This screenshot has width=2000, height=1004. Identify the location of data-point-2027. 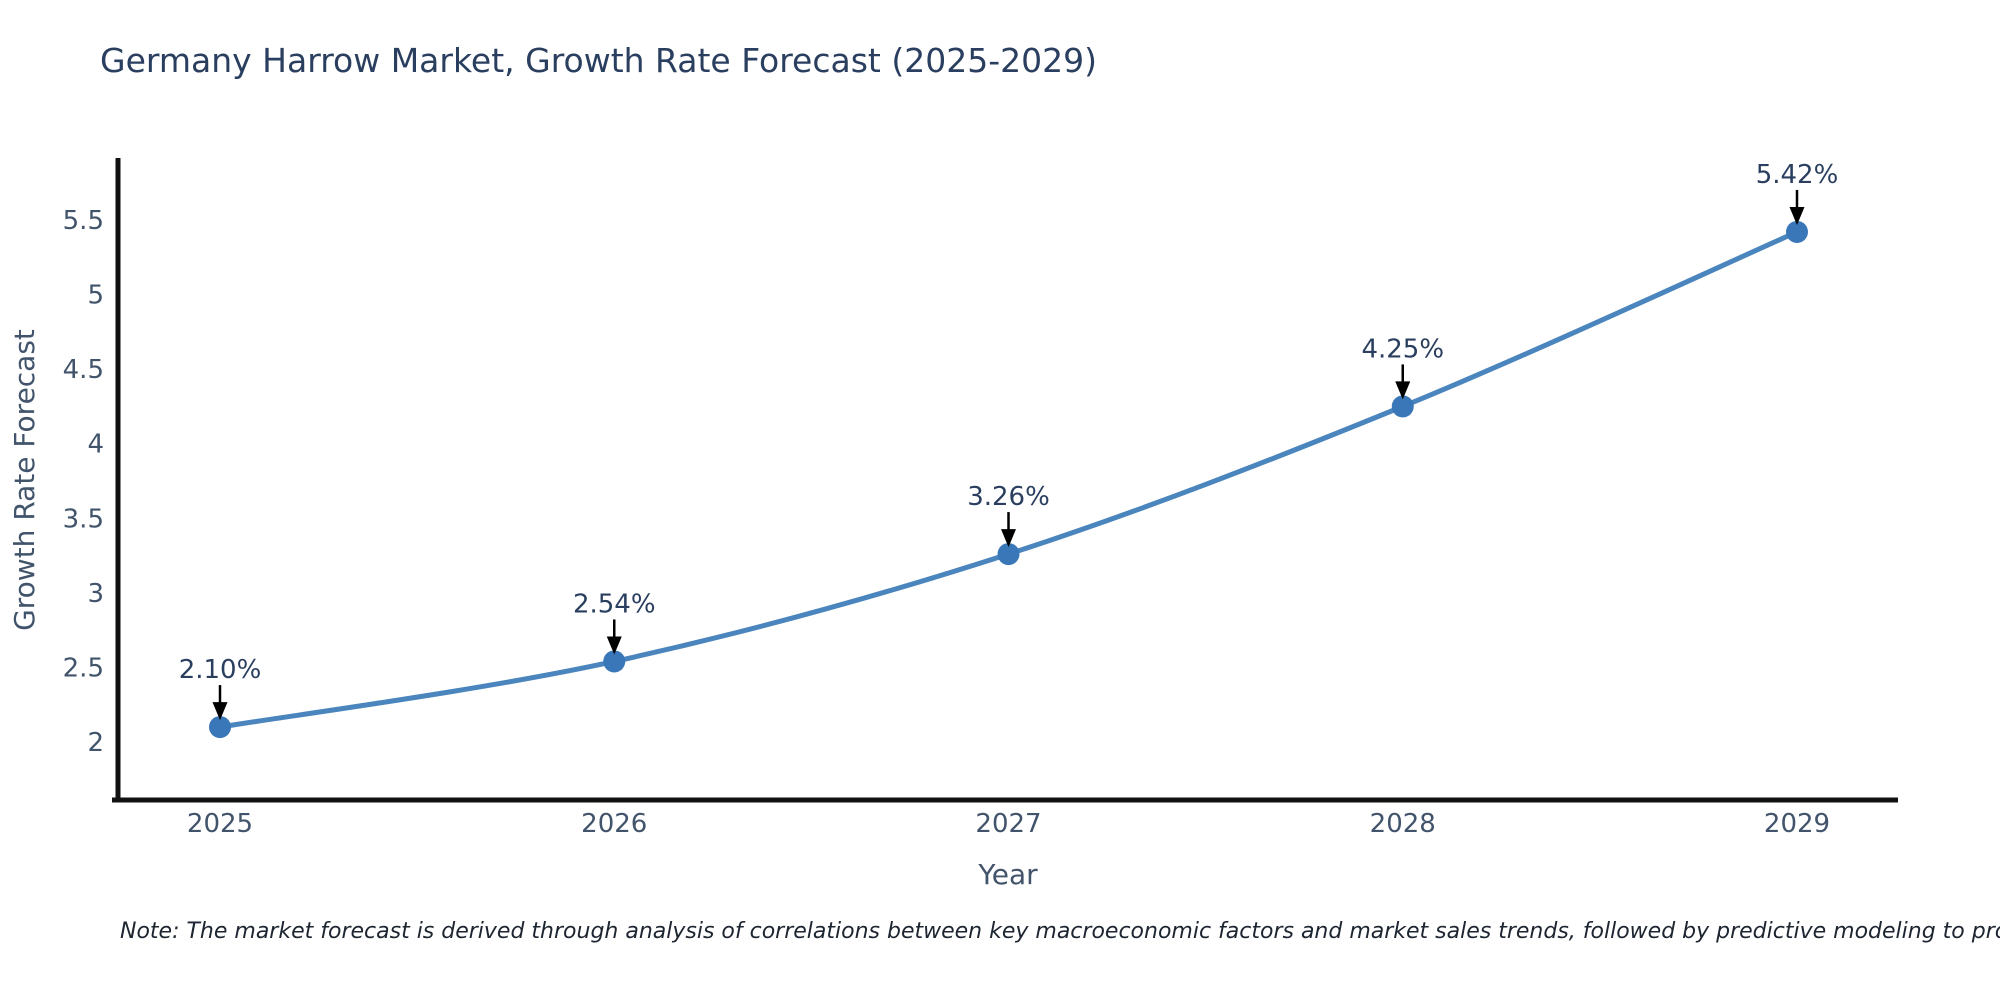
(1008, 554).